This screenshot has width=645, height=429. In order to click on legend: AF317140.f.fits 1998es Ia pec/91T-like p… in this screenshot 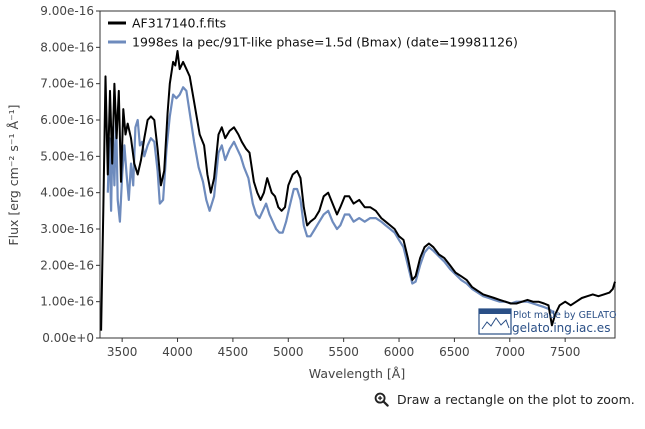, I will do `click(313, 33)`.